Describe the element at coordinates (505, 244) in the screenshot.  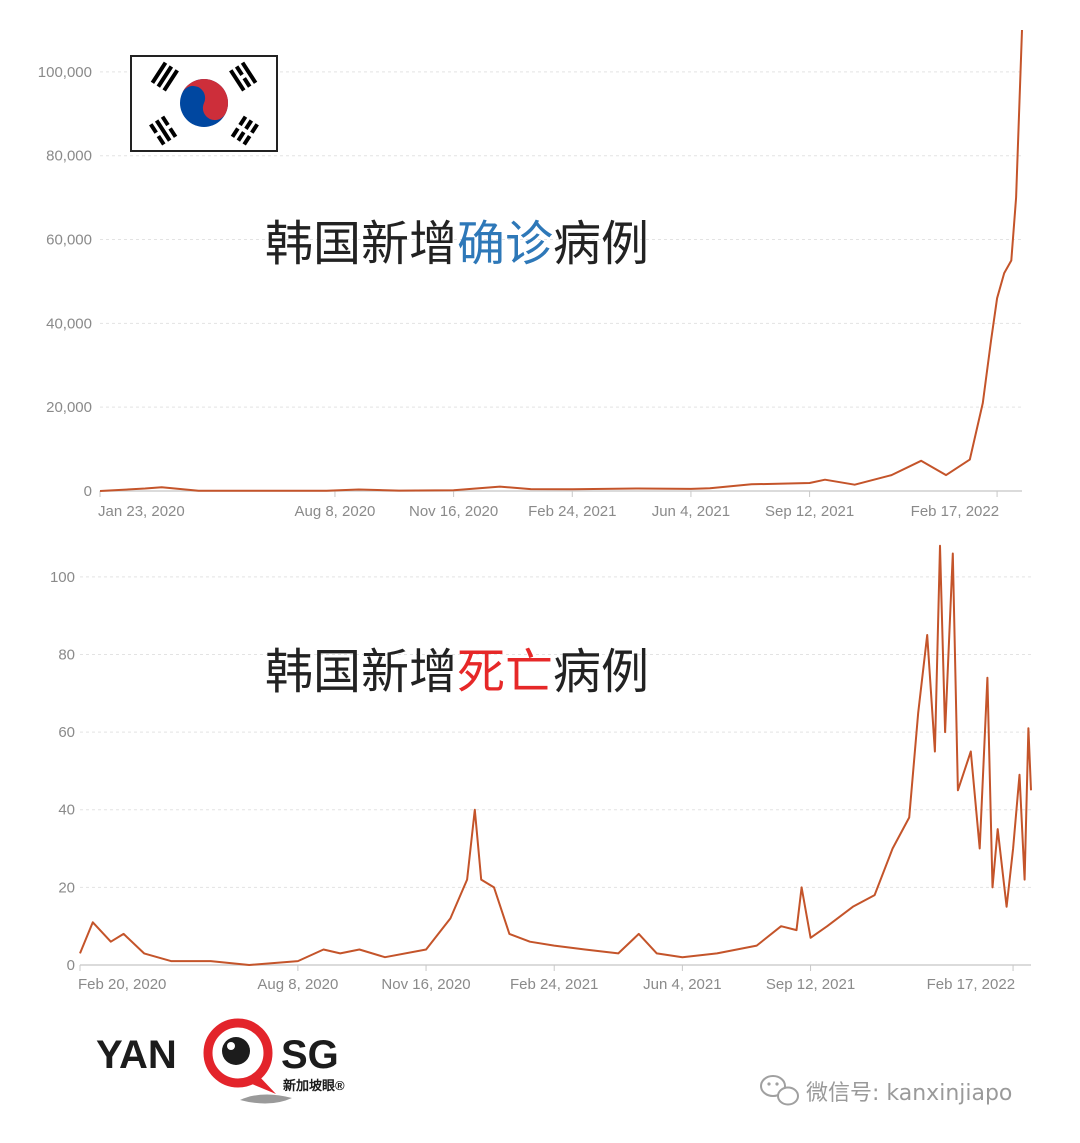
I see `title-part-1: 确诊` at that location.